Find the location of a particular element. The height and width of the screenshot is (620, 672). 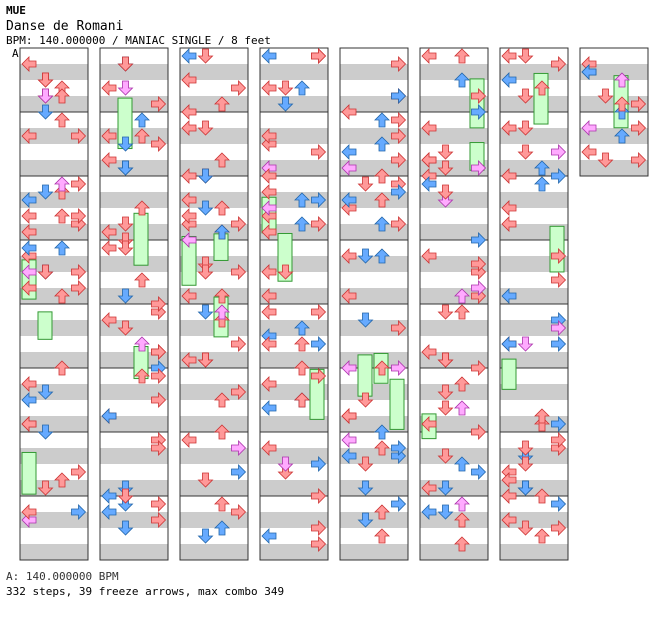

site-brand: MUE is located at coordinates (16, 10).